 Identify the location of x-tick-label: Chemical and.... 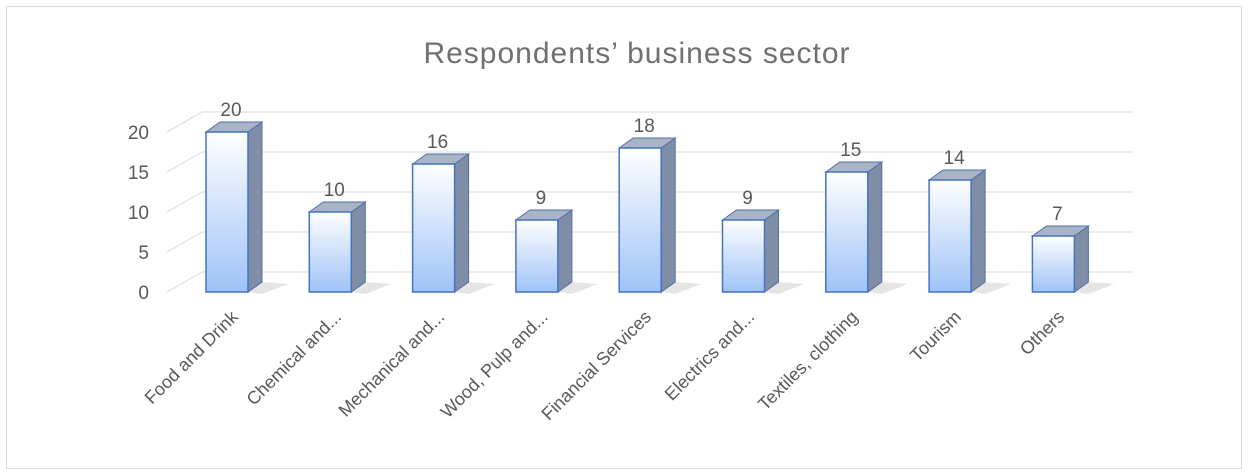
(294, 358).